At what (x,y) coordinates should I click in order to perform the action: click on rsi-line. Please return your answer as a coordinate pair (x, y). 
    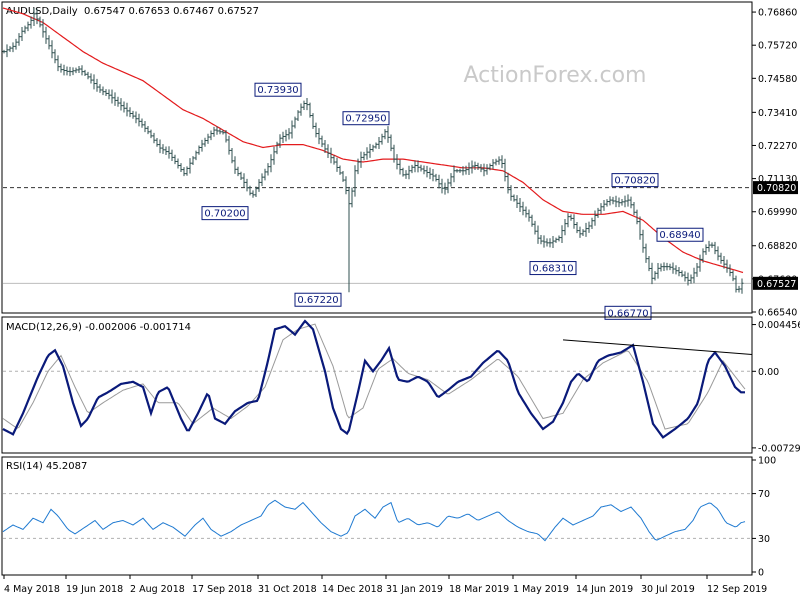
    Looking at the image, I should click on (374, 520).